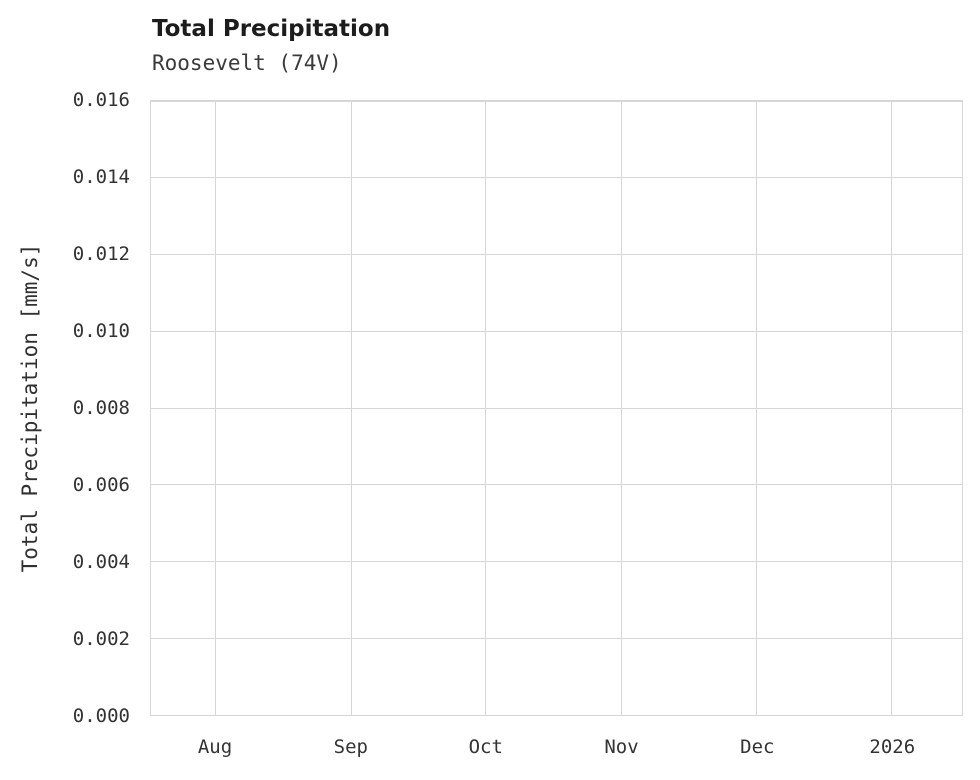 The image size is (980, 780). Describe the element at coordinates (101, 254) in the screenshot. I see `y-tick-label: 0.012` at that location.